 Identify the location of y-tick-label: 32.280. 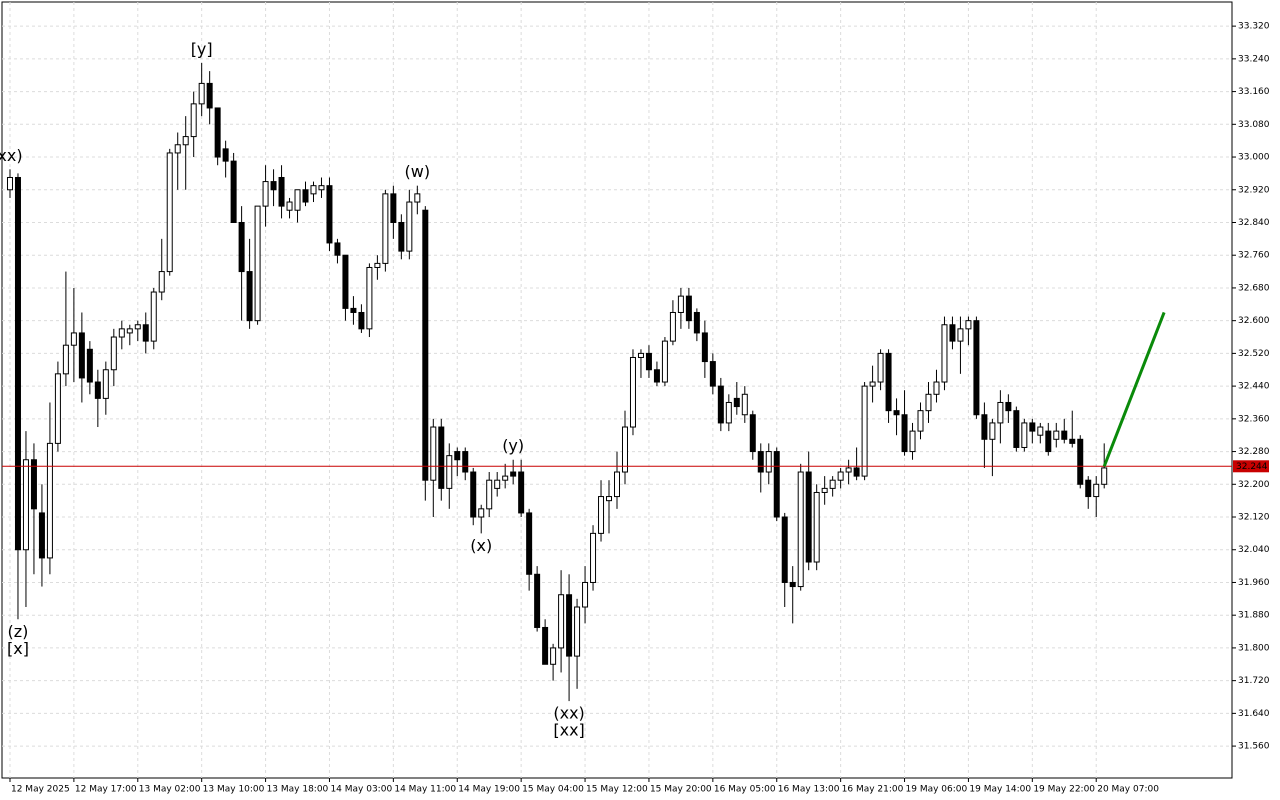
(1254, 452).